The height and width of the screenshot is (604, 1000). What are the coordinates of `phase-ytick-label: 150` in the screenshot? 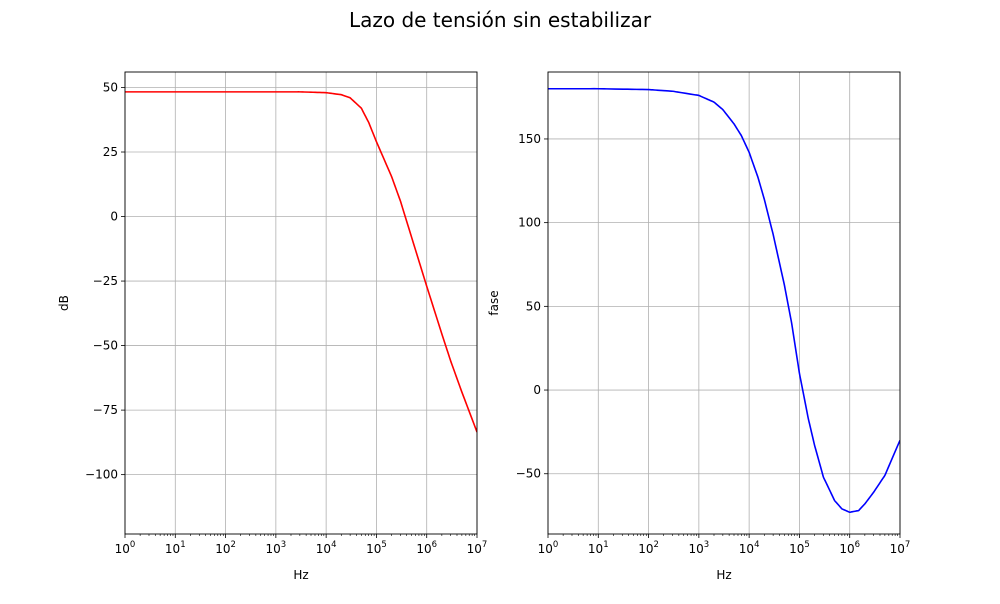 It's located at (529, 139).